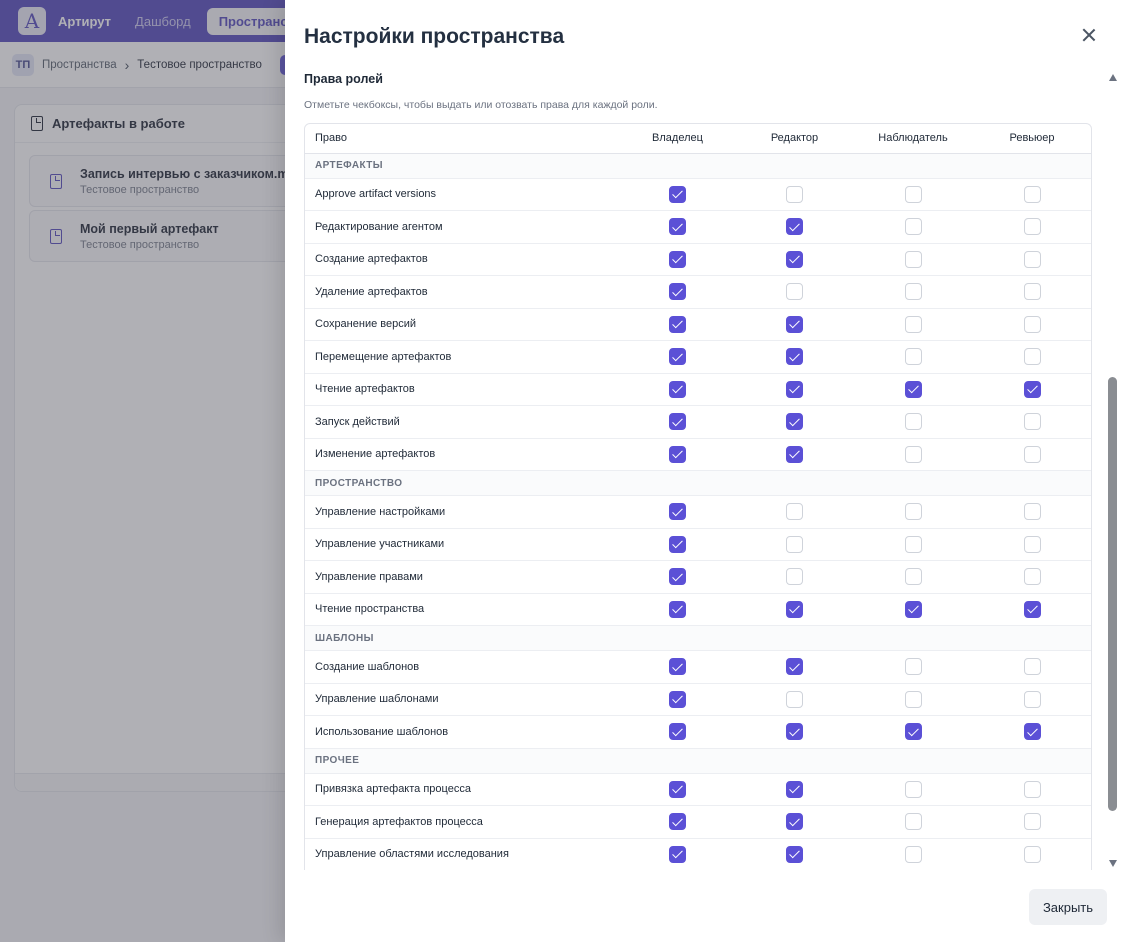 This screenshot has width=1124, height=942. Describe the element at coordinates (85, 21) in the screenshot. I see `app-name: Артирут` at that location.